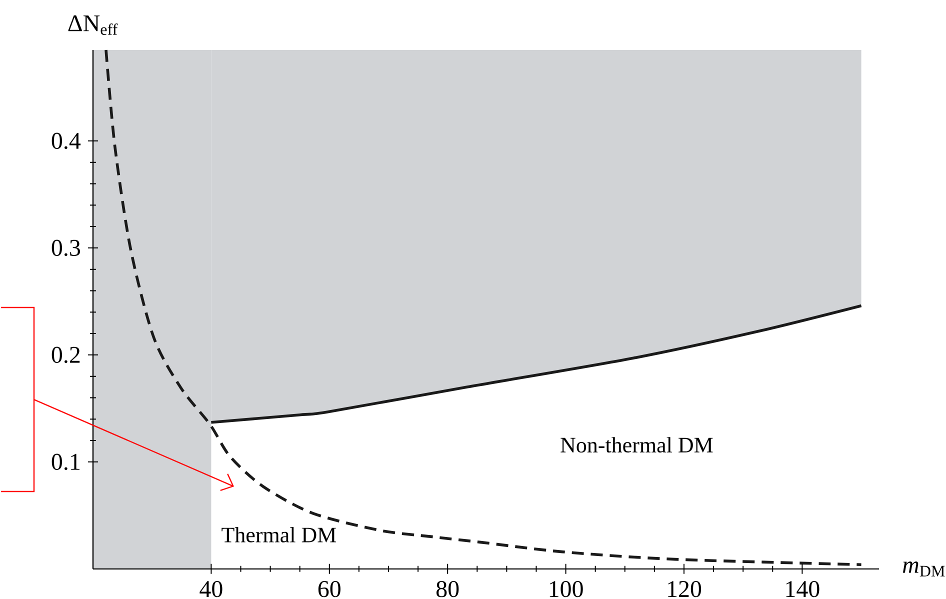 The image size is (946, 599). I want to click on x-tick-label: 100, so click(566, 589).